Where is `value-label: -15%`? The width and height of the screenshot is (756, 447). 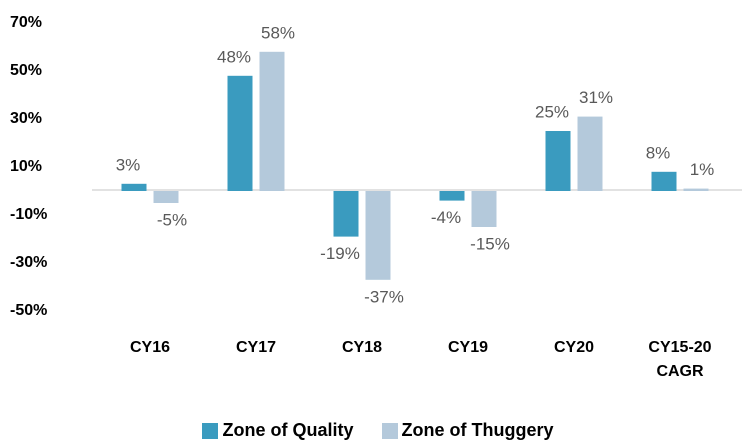 value-label: -15% is located at coordinates (490, 243).